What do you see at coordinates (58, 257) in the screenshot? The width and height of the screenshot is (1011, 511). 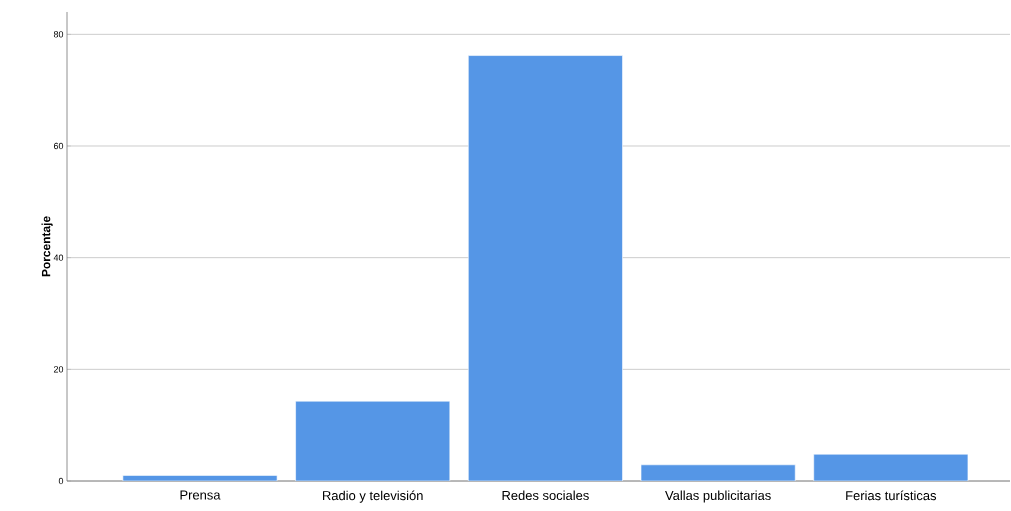 I see `y-tick-label: 40` at bounding box center [58, 257].